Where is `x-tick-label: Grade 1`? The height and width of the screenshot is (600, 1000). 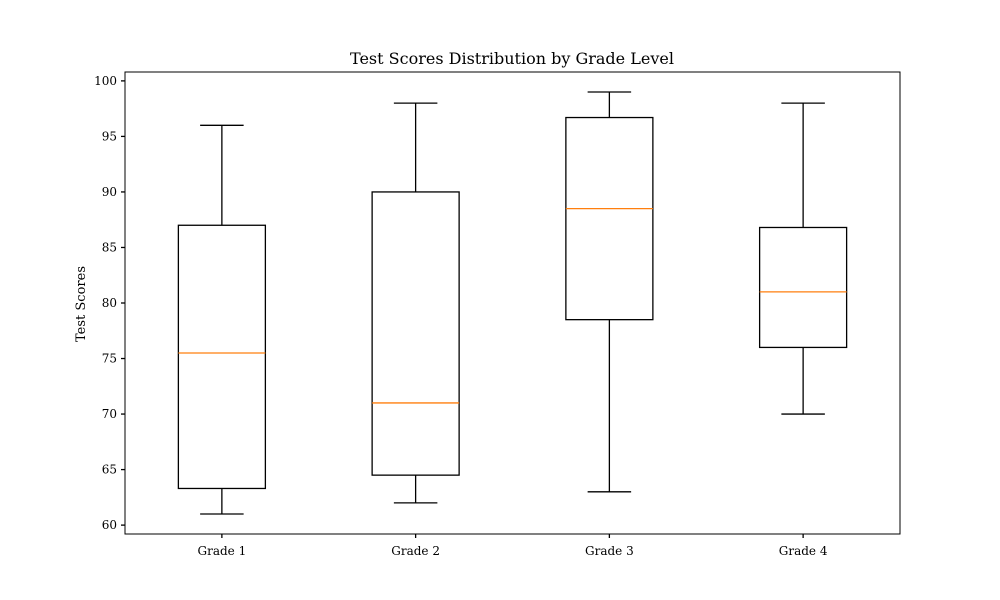
x-tick-label: Grade 1 is located at coordinates (222, 551).